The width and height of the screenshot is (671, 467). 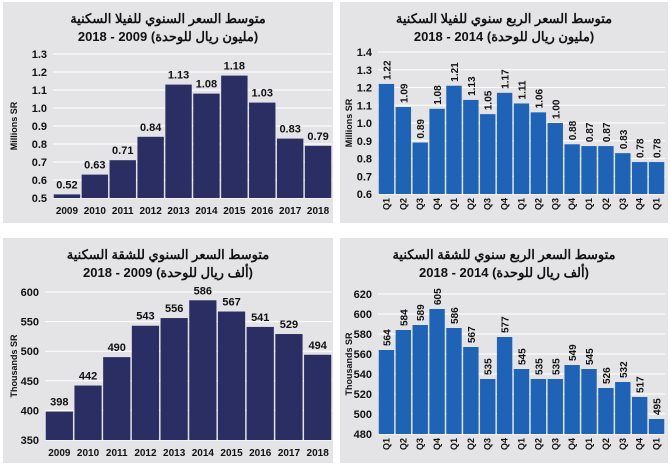 I want to click on y-tick-label: 600, so click(x=30, y=293).